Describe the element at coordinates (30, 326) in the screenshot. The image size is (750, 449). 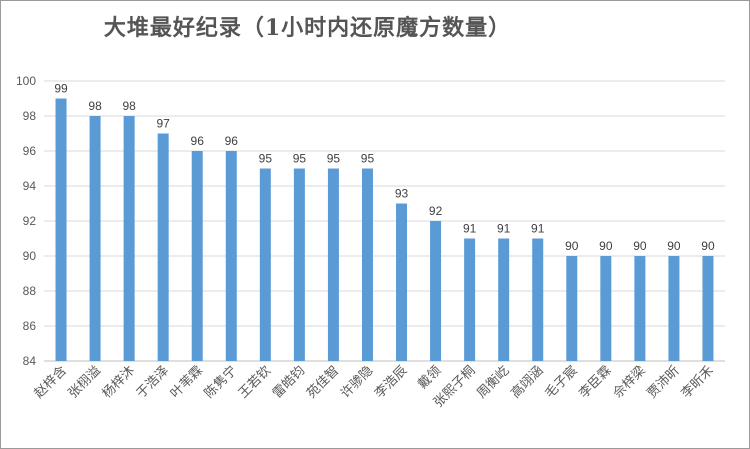
I see `y-tick-label: 86` at that location.